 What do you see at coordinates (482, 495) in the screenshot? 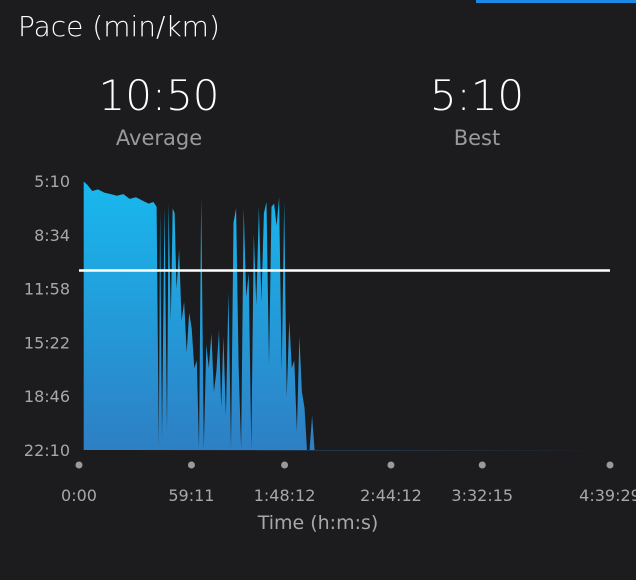
I see `x-tick-label: 3:32:15` at bounding box center [482, 495].